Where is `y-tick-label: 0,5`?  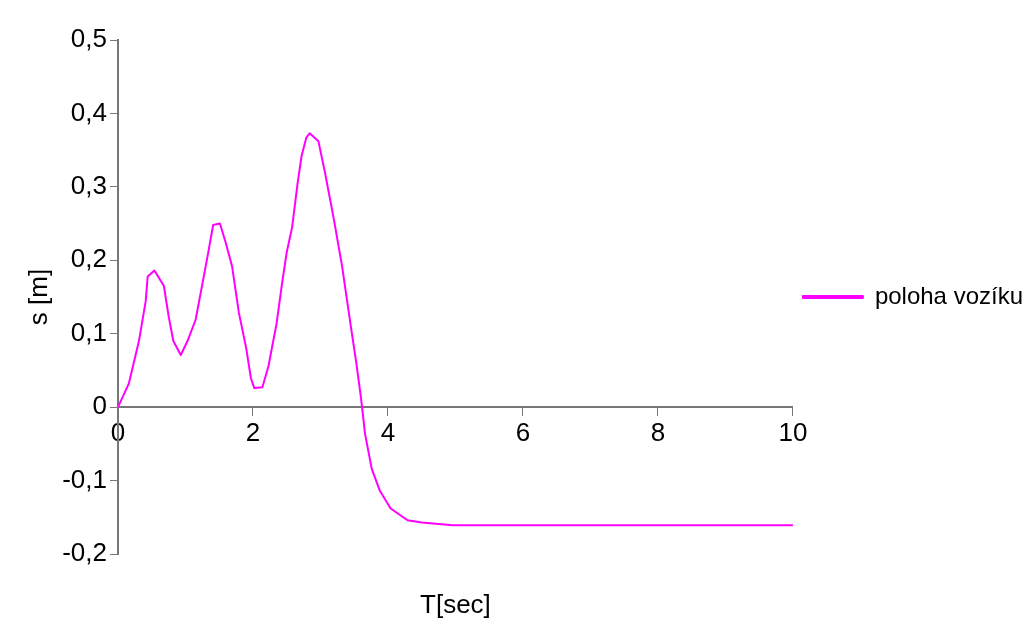 y-tick-label: 0,5 is located at coordinates (88, 38).